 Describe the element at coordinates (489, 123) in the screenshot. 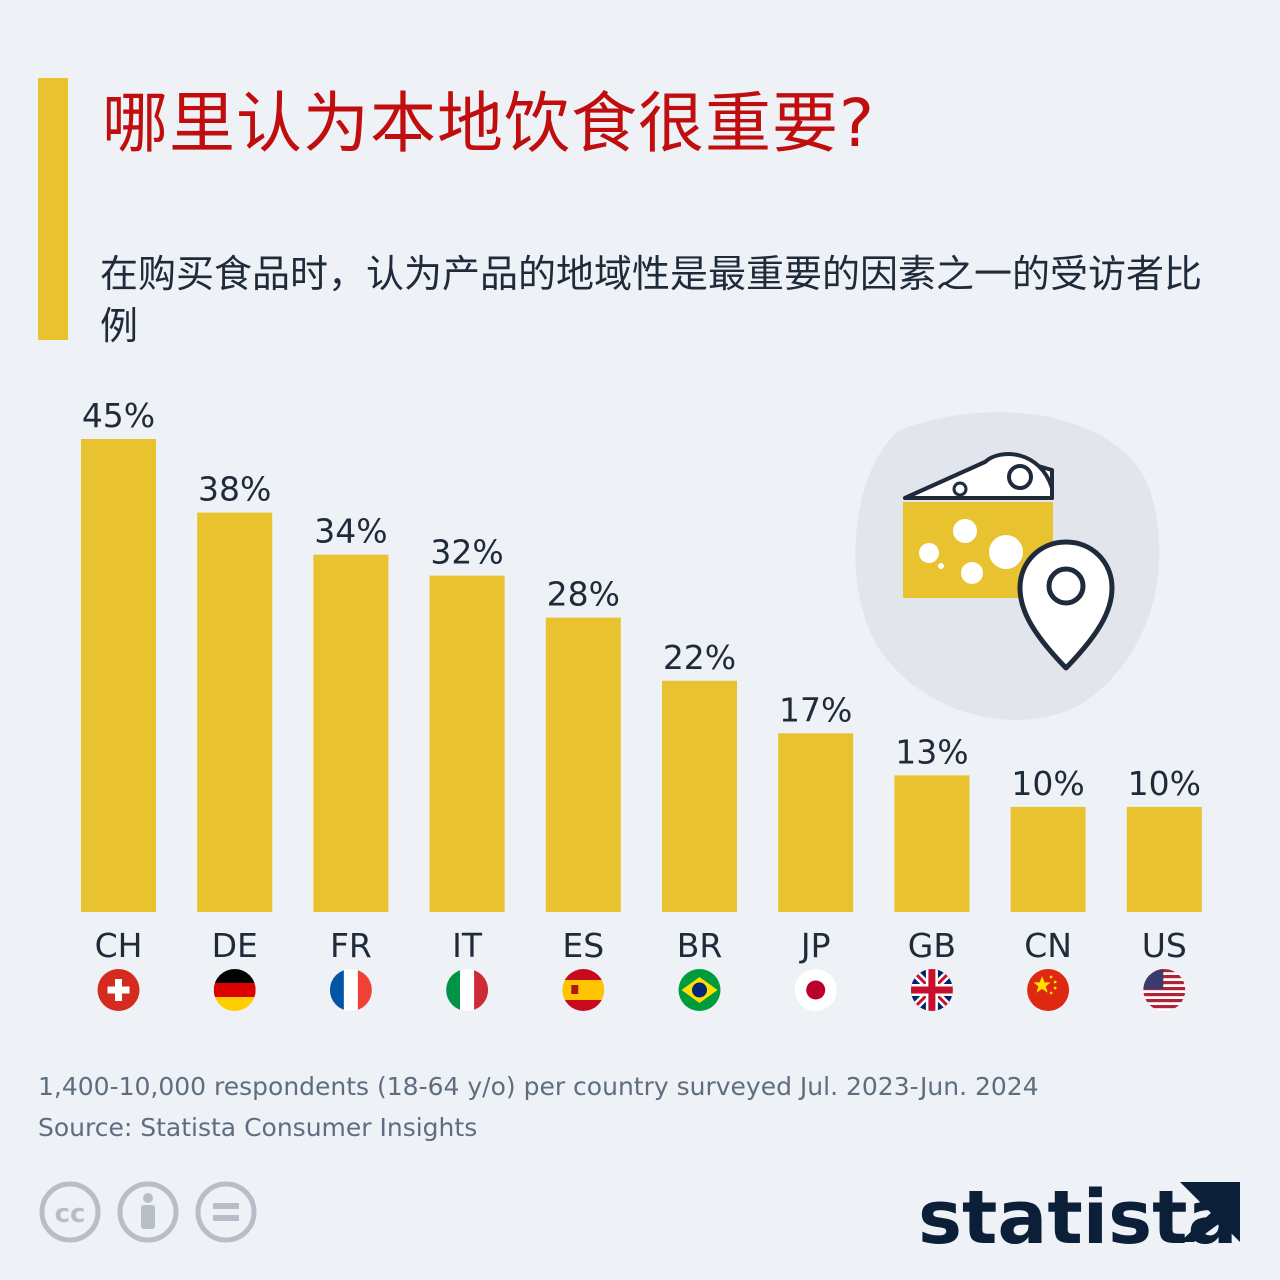

I see `page-title: 哪里认为本地饮食很重要?` at that location.